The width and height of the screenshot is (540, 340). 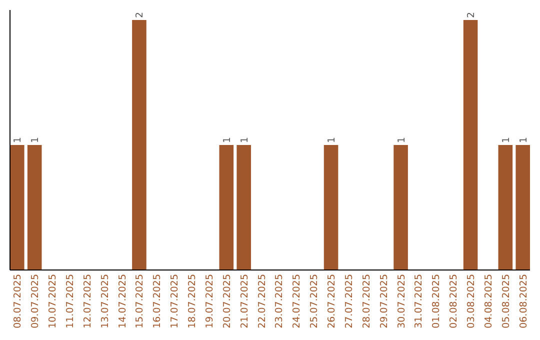 I want to click on x-tick-label: 28.07.2025, so click(x=366, y=301).